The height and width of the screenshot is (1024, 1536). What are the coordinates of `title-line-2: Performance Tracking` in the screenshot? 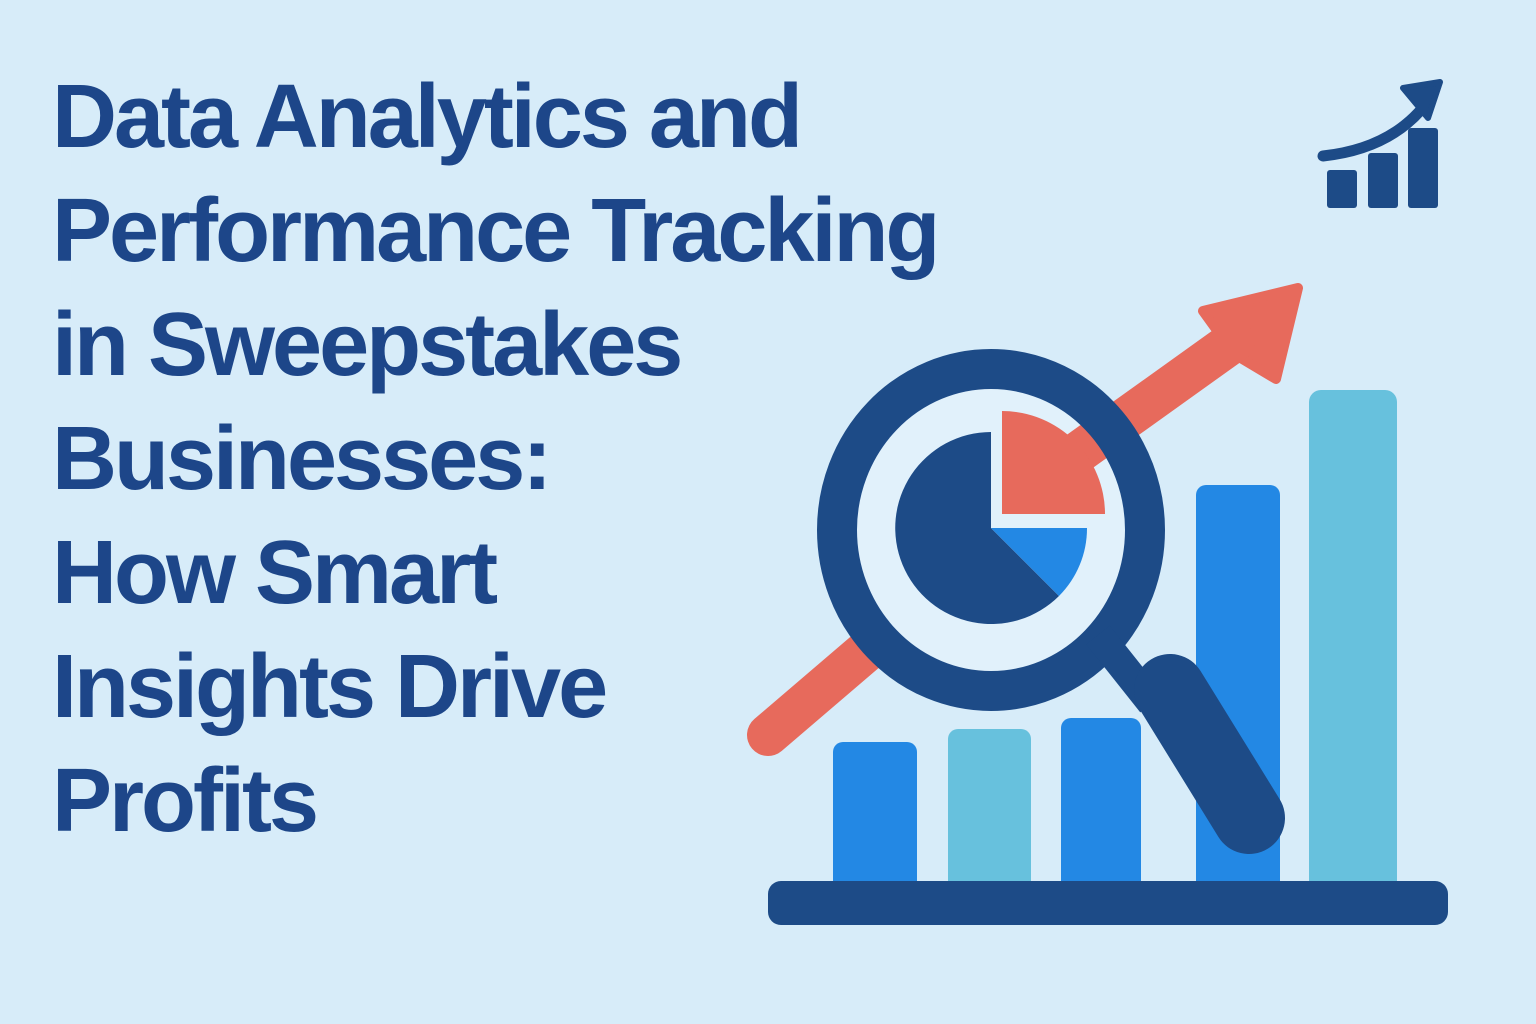 It's located at (496, 231).